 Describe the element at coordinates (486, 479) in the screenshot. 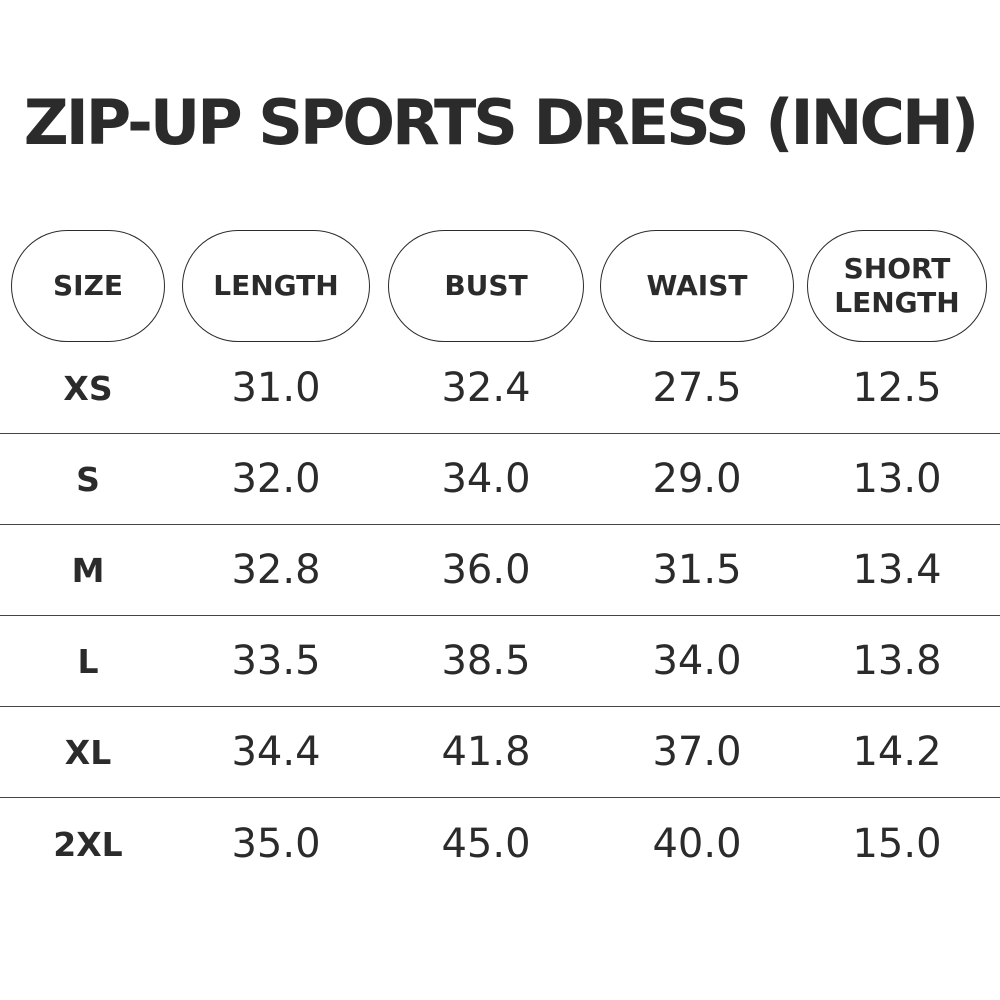

I see `bust-cell: 34.0` at that location.